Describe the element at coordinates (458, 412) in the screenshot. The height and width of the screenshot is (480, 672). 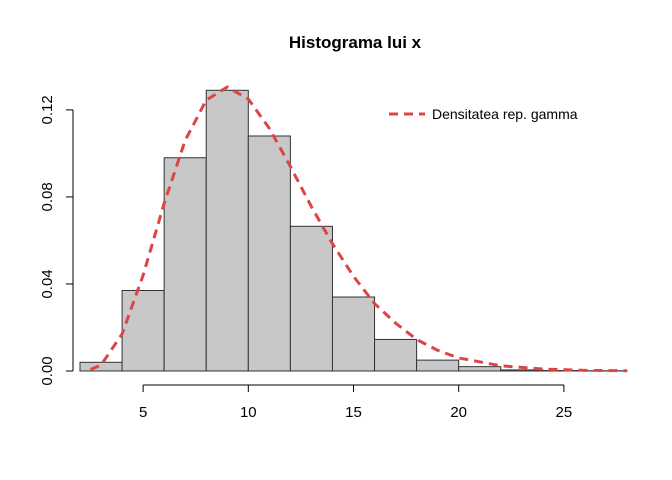
I see `x-tick-label: 20` at that location.